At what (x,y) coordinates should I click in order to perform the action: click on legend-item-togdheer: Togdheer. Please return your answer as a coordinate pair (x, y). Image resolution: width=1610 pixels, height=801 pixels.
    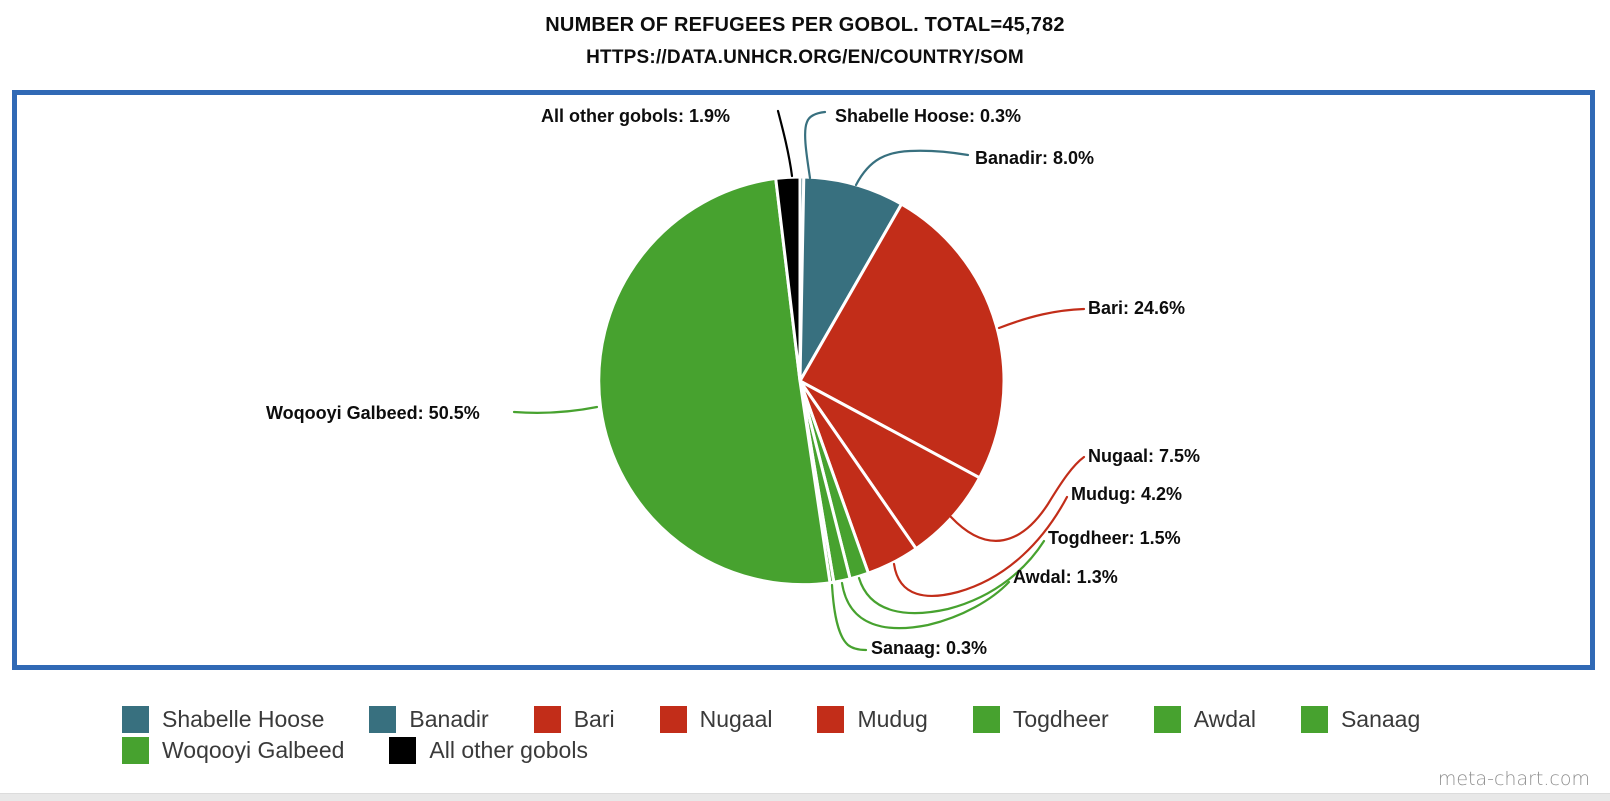
    Looking at the image, I should click on (1040, 719).